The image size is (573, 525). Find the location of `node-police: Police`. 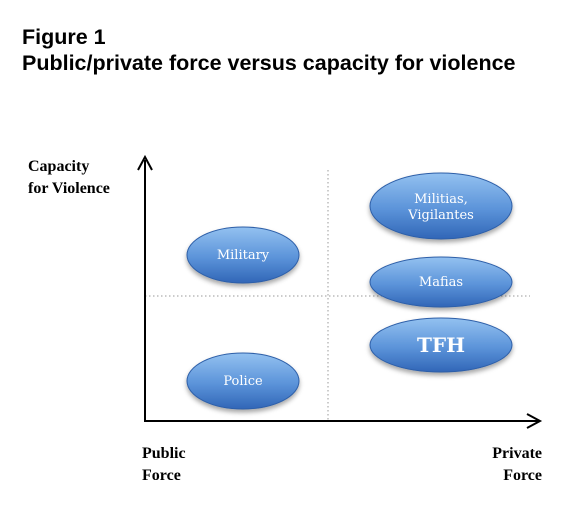

node-police: Police is located at coordinates (243, 381).